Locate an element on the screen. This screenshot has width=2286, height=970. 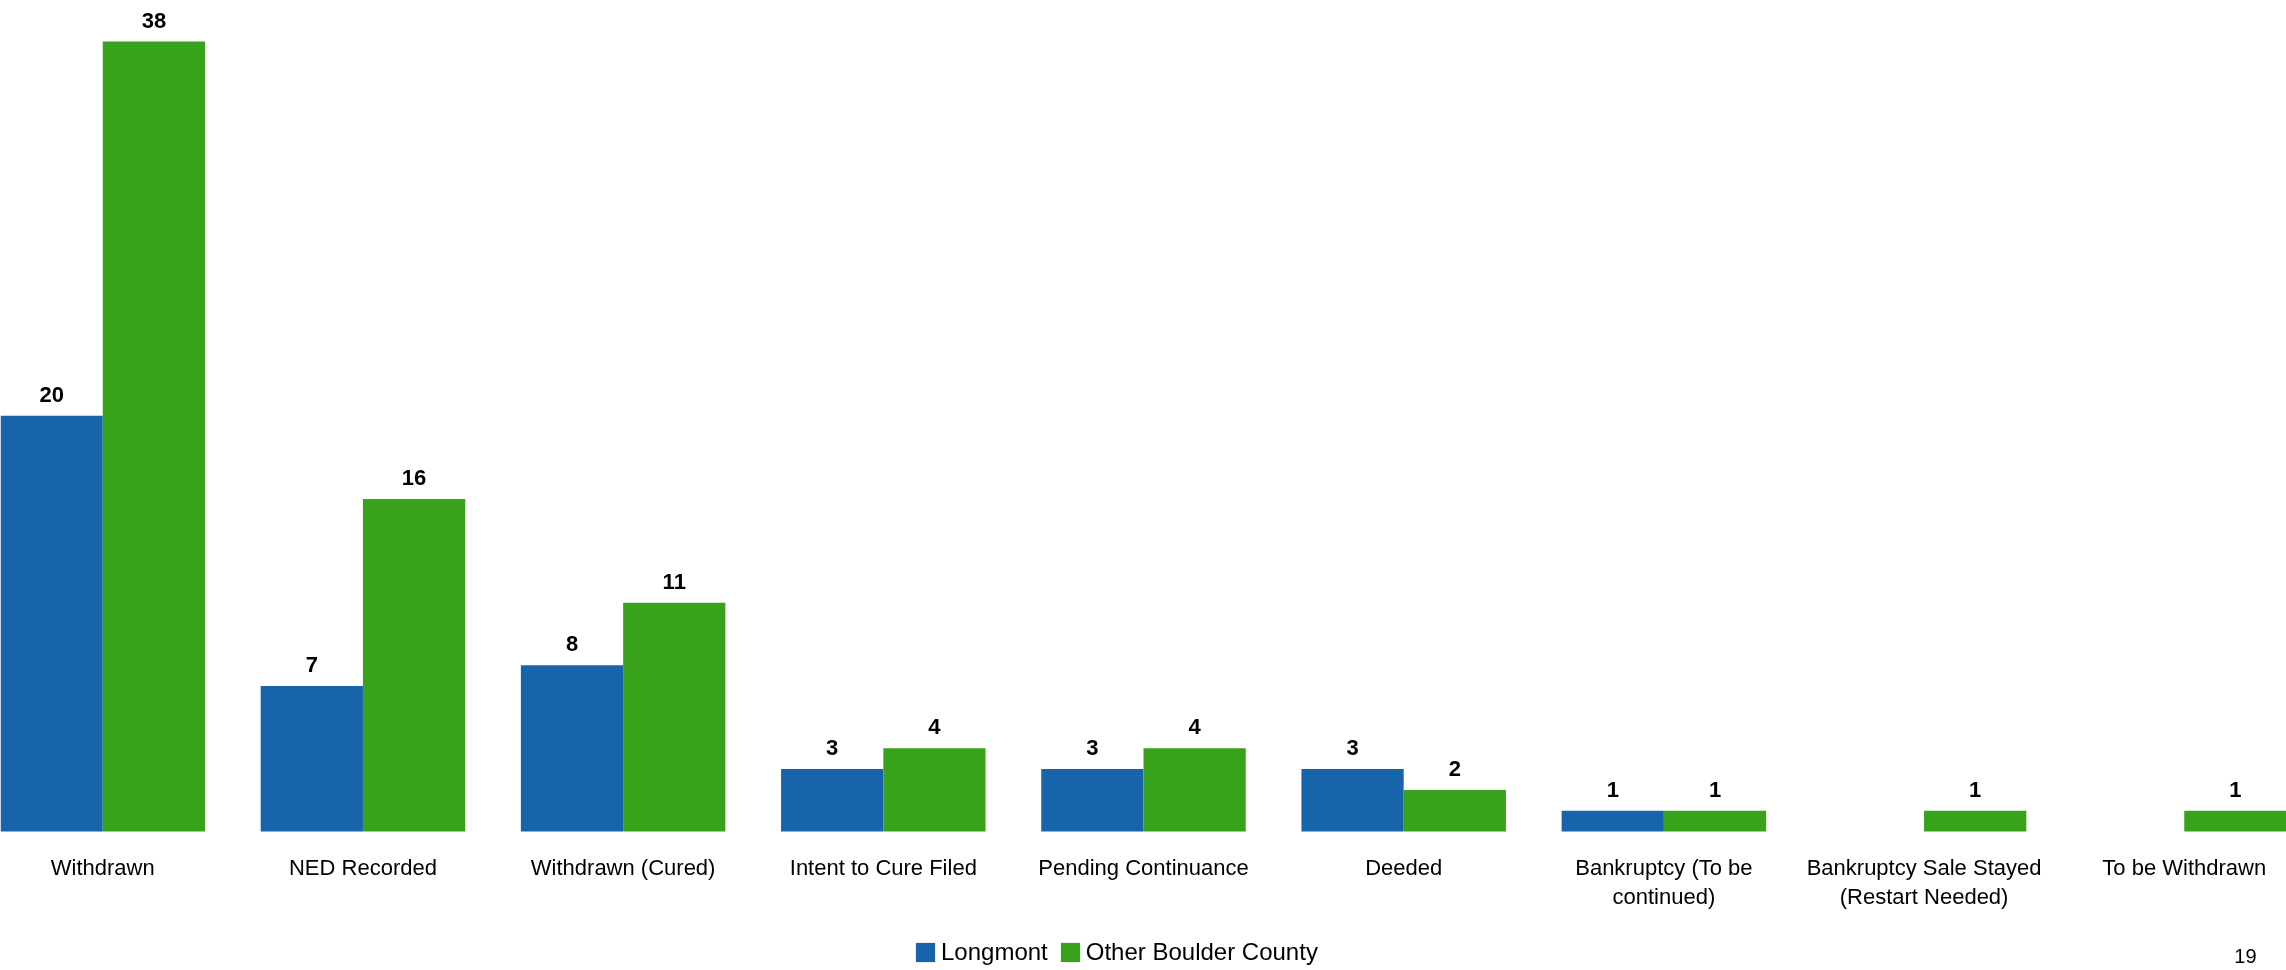
x-tick-label: Bankruptcy (To be continued) is located at coordinates (1664, 881).